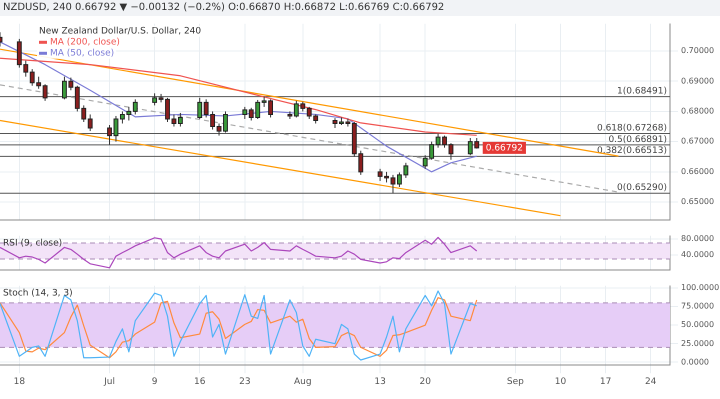  What do you see at coordinates (20, 381) in the screenshot?
I see `x-tick-label: 18` at bounding box center [20, 381].